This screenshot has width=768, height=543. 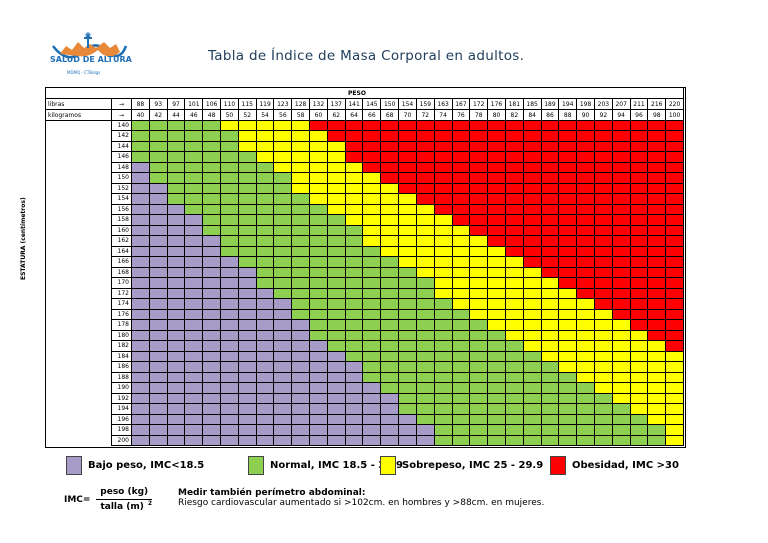 What do you see at coordinates (74, 465) in the screenshot?
I see `legend-swatch` at bounding box center [74, 465].